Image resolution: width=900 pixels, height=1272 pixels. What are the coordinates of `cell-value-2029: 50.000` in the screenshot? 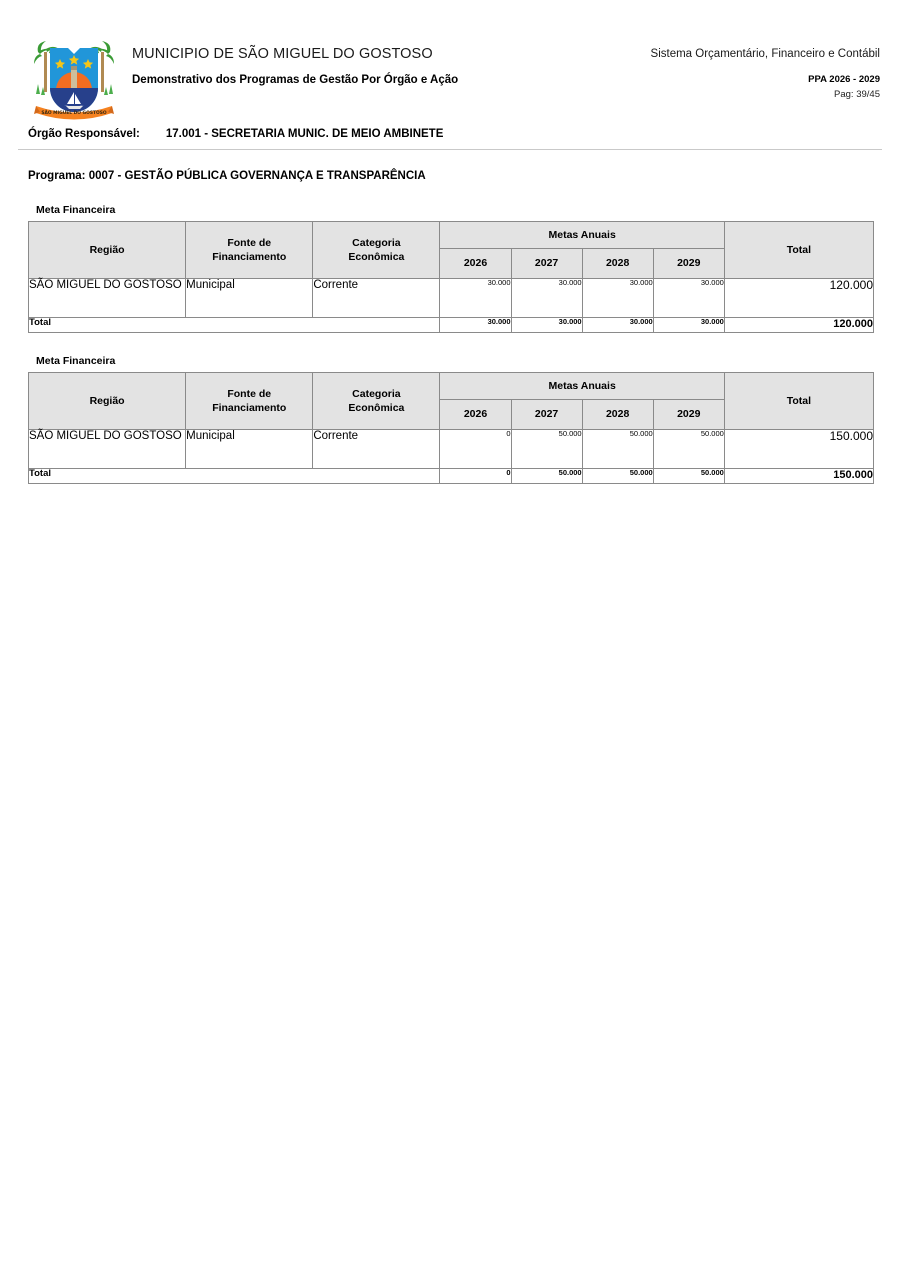 It's located at (688, 449).